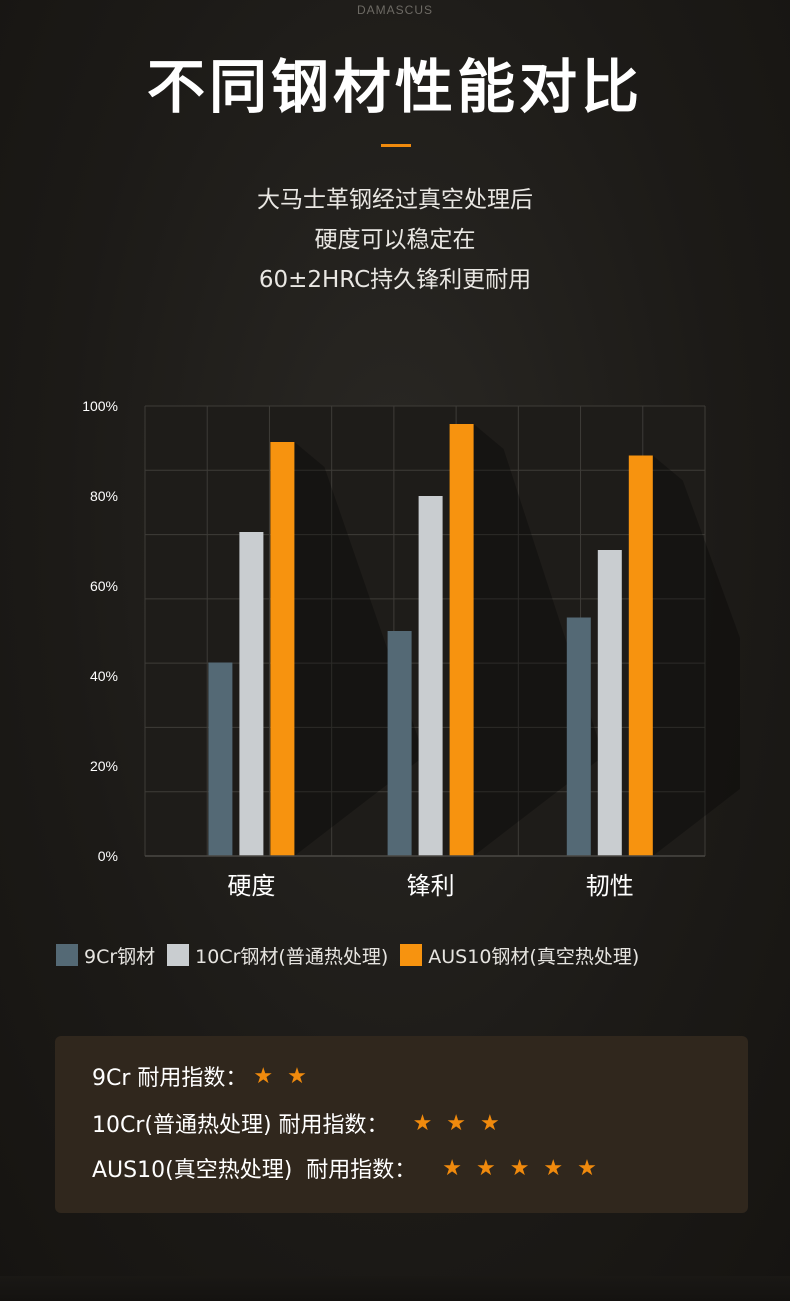 This screenshot has width=790, height=1301. Describe the element at coordinates (104, 766) in the screenshot. I see `y-tick-label: 20%` at that location.